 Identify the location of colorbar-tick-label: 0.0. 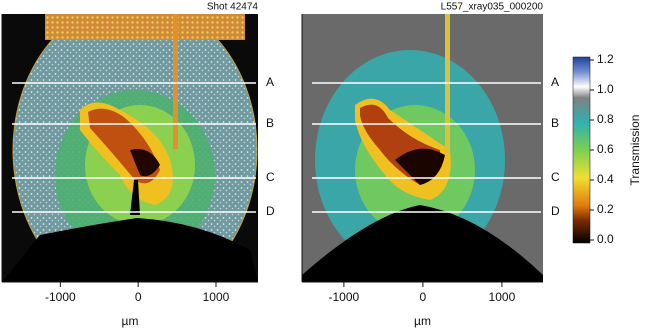
(605, 239).